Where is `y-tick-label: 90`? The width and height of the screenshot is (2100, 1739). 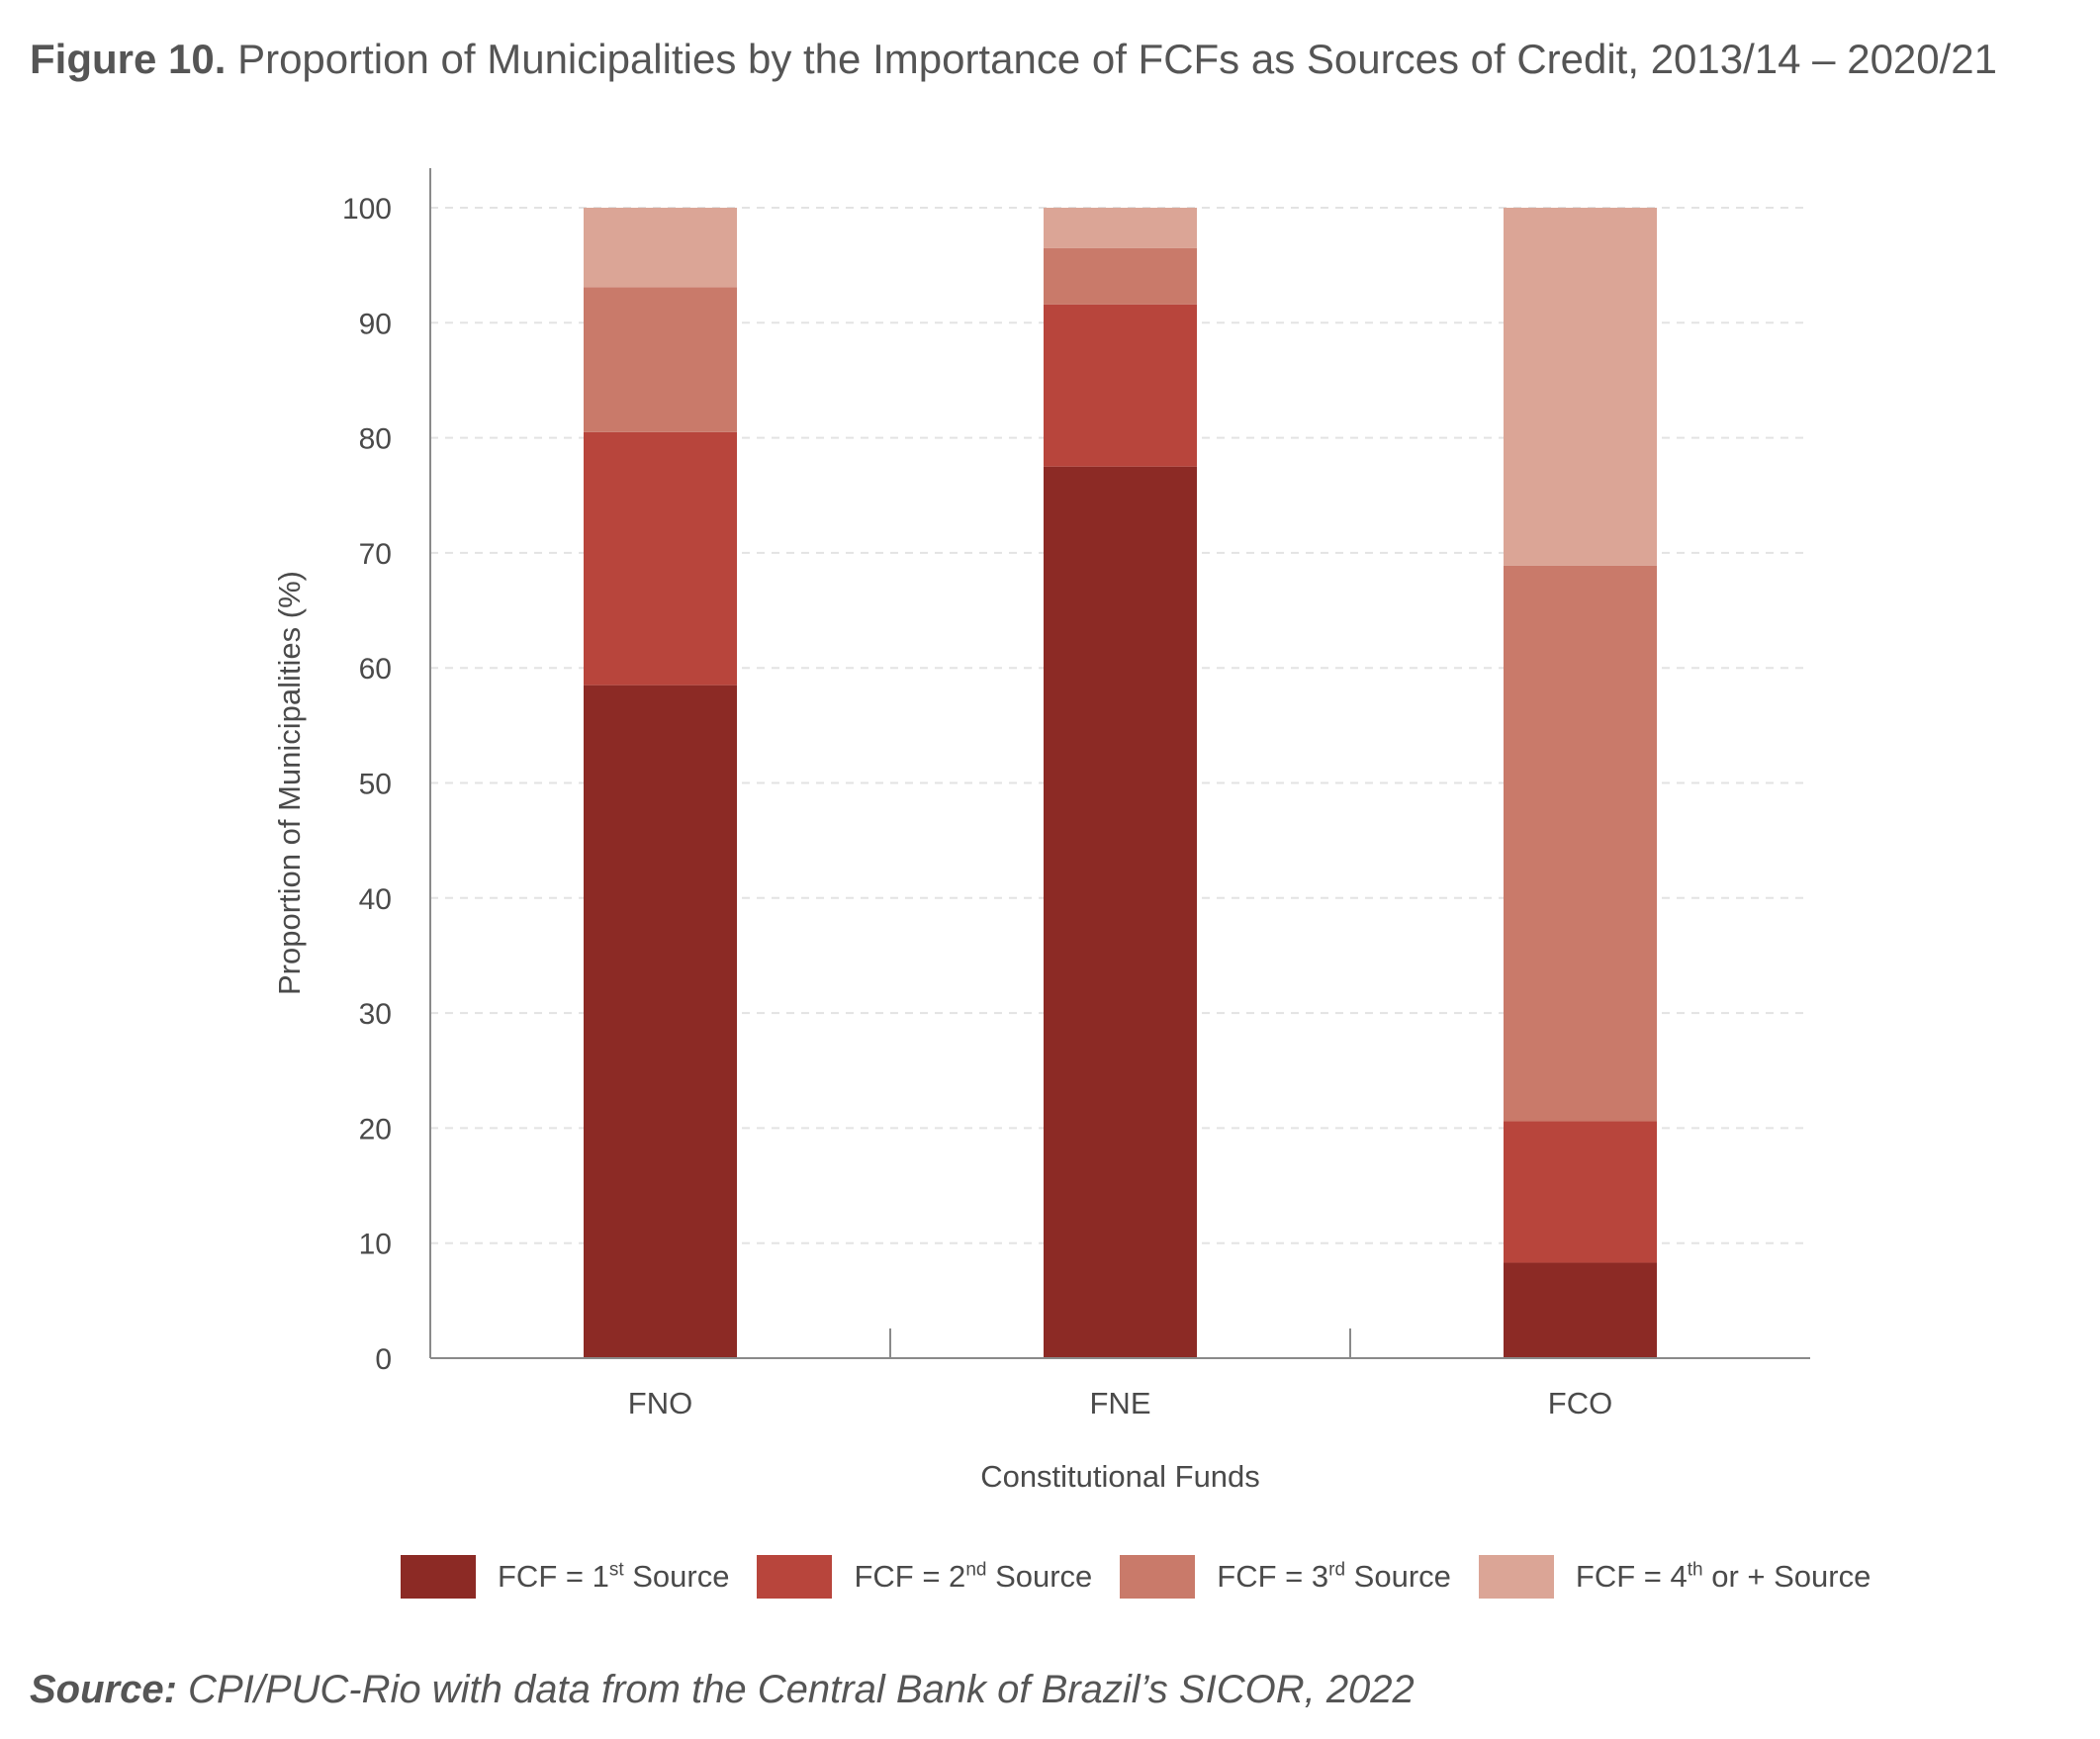
y-tick-label: 90 is located at coordinates (376, 324).